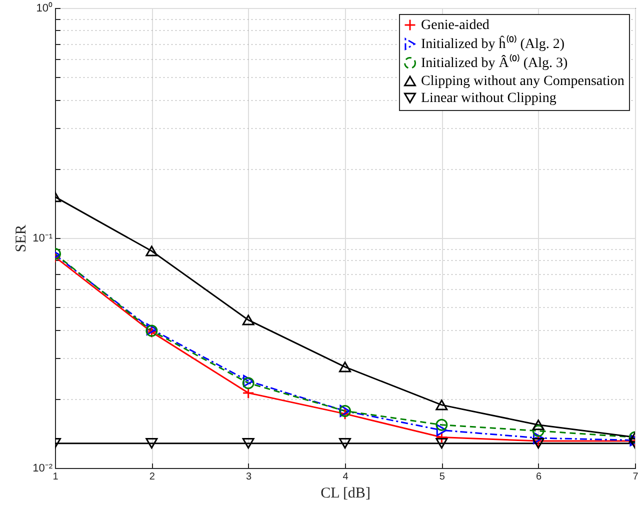 The height and width of the screenshot is (514, 642). What do you see at coordinates (249, 477) in the screenshot?
I see `x-tick-label: 3` at bounding box center [249, 477].